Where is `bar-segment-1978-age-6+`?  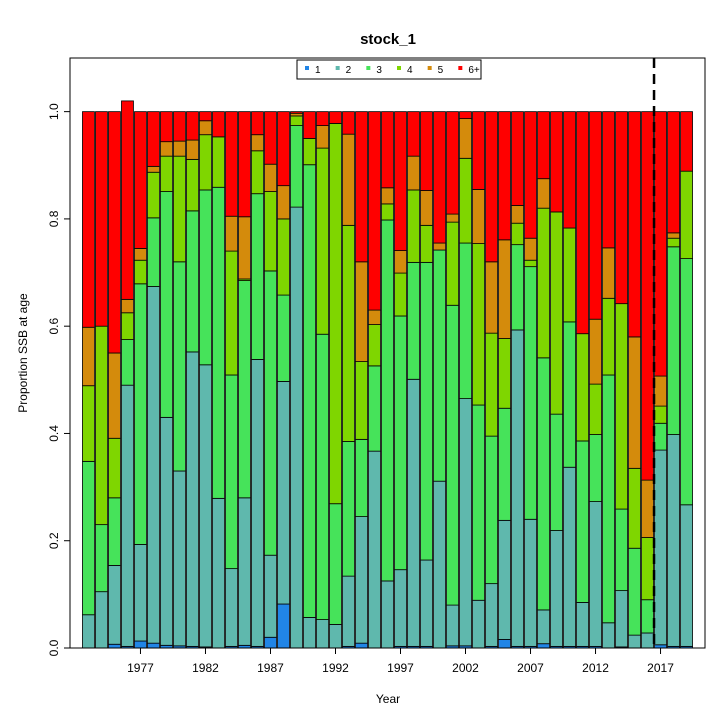 bar-segment-1978-age-6+ is located at coordinates (153, 139).